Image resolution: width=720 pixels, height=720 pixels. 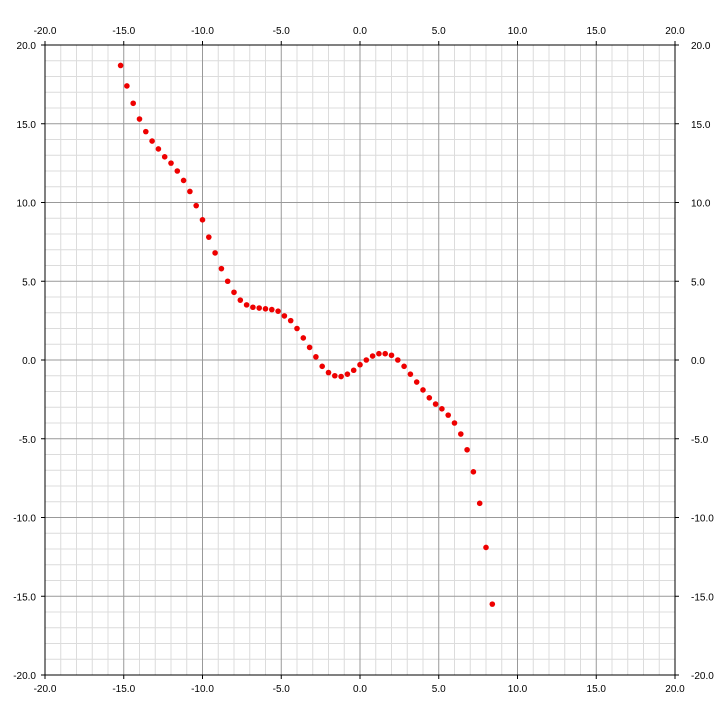 I want to click on y-tick-label-left: -5.0, so click(x=28, y=440).